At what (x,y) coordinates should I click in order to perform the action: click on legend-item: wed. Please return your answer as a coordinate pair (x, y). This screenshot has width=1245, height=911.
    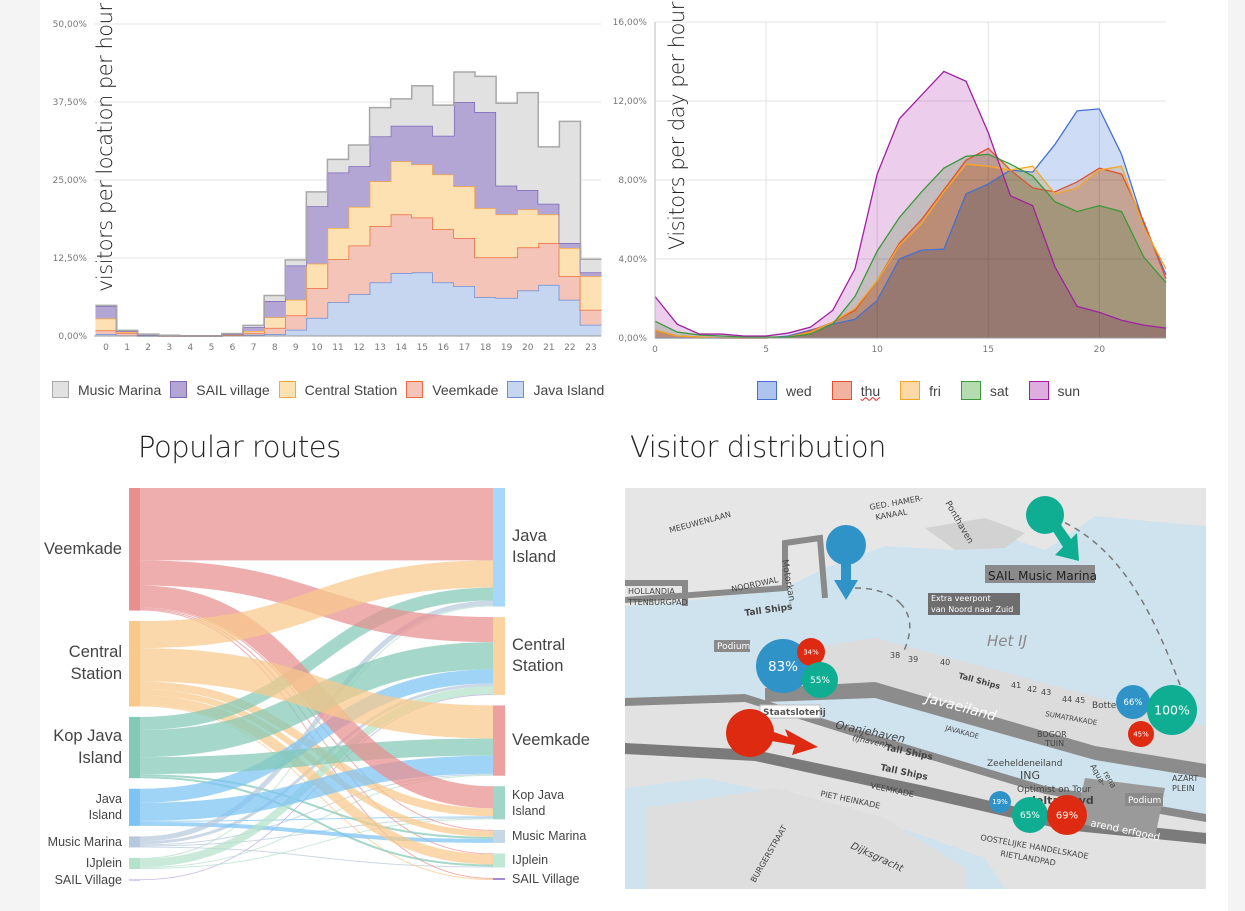
    Looking at the image, I should click on (784, 390).